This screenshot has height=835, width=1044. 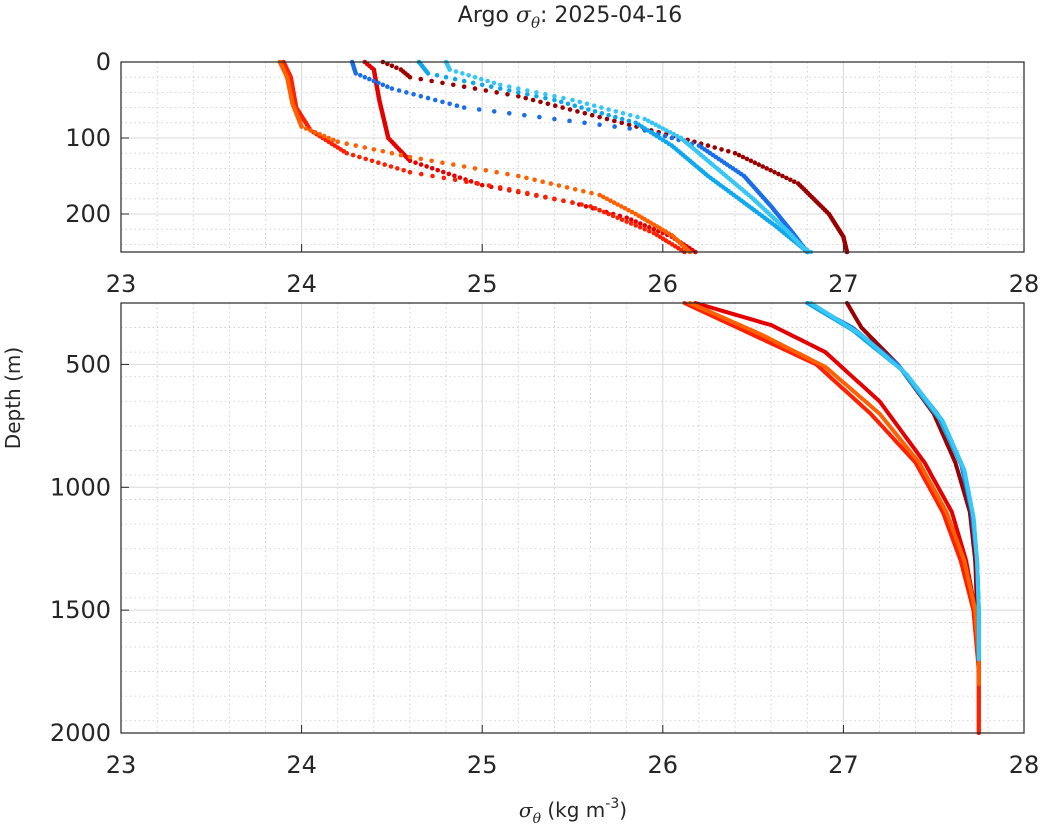 What do you see at coordinates (80, 487) in the screenshot?
I see `bottom-y-tick-label: 1000` at bounding box center [80, 487].